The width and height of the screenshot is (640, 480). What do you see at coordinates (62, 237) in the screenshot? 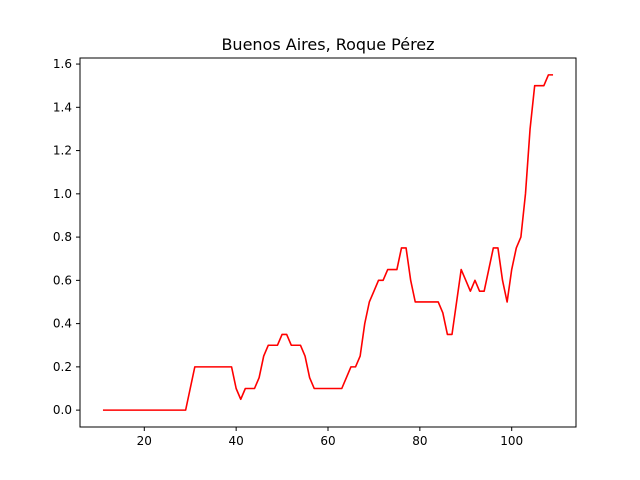
I see `y-tick-label: 0.8` at bounding box center [62, 237].